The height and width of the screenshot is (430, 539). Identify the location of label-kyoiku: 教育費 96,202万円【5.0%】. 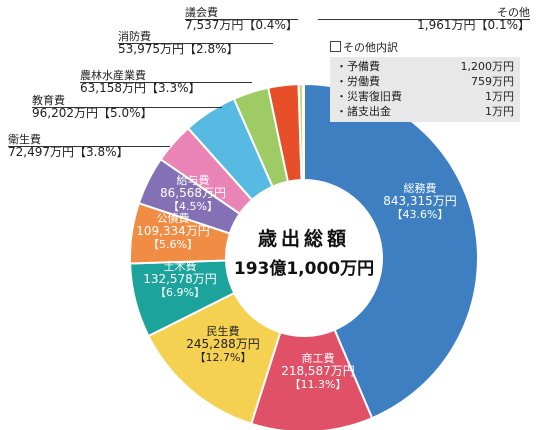
(92, 107).